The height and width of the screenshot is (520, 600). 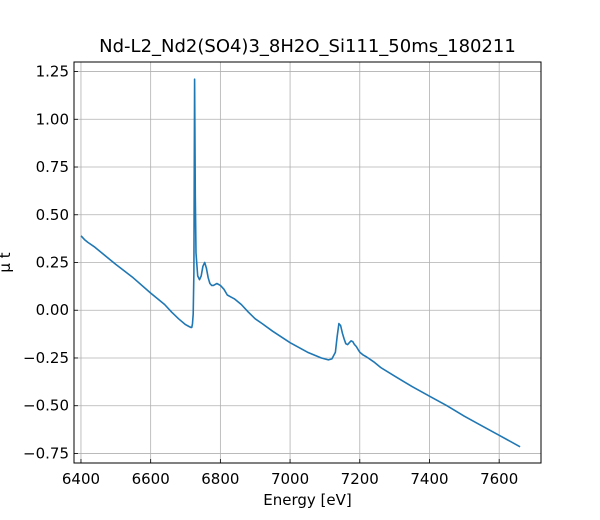 What do you see at coordinates (220, 479) in the screenshot?
I see `x-tick-label: 6800` at bounding box center [220, 479].